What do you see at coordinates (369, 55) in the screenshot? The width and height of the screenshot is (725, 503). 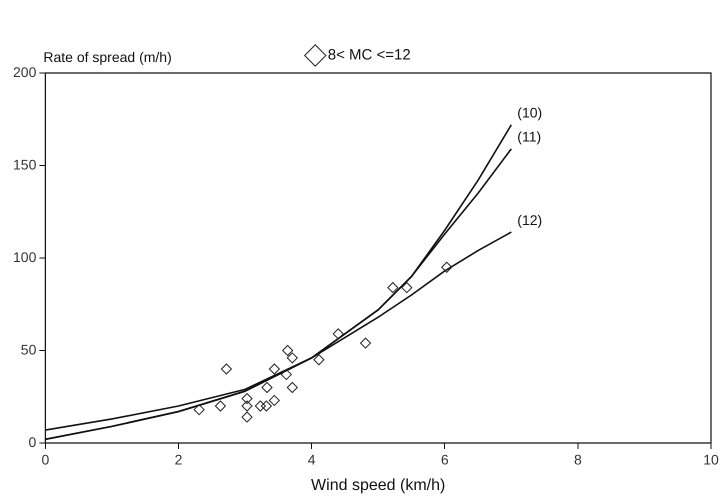 I see `legend-label: 8< MC <=12` at bounding box center [369, 55].